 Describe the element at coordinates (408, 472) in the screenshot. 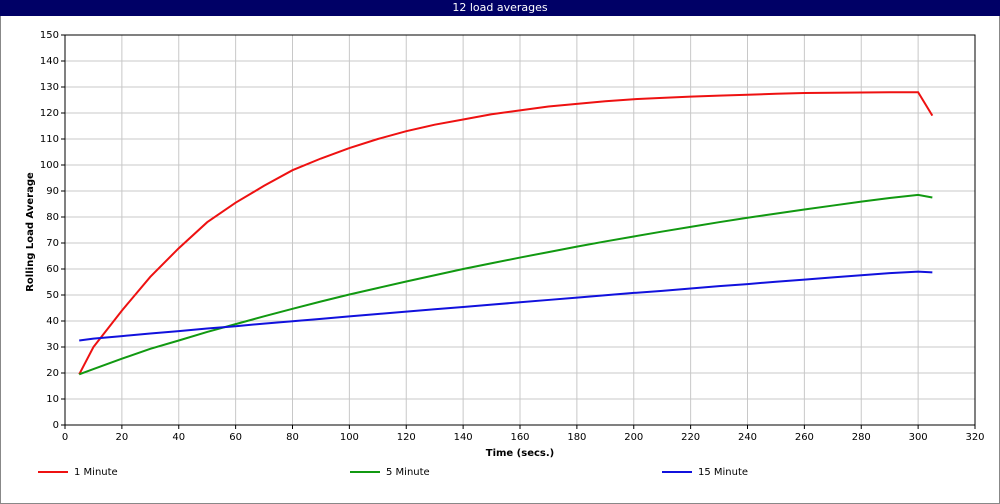

I see `legend-label: 5 Minute` at that location.